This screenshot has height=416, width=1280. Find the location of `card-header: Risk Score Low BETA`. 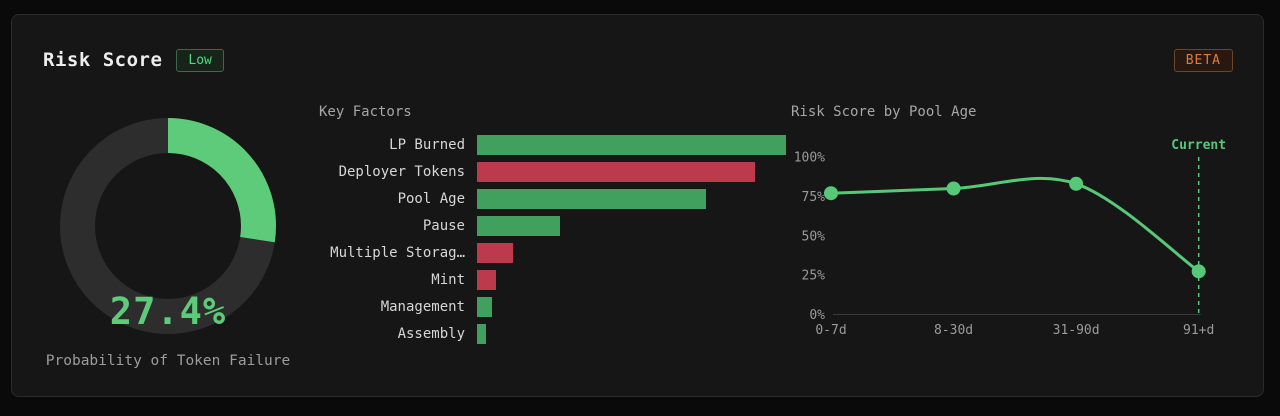

card-header: Risk Score Low BETA is located at coordinates (638, 60).